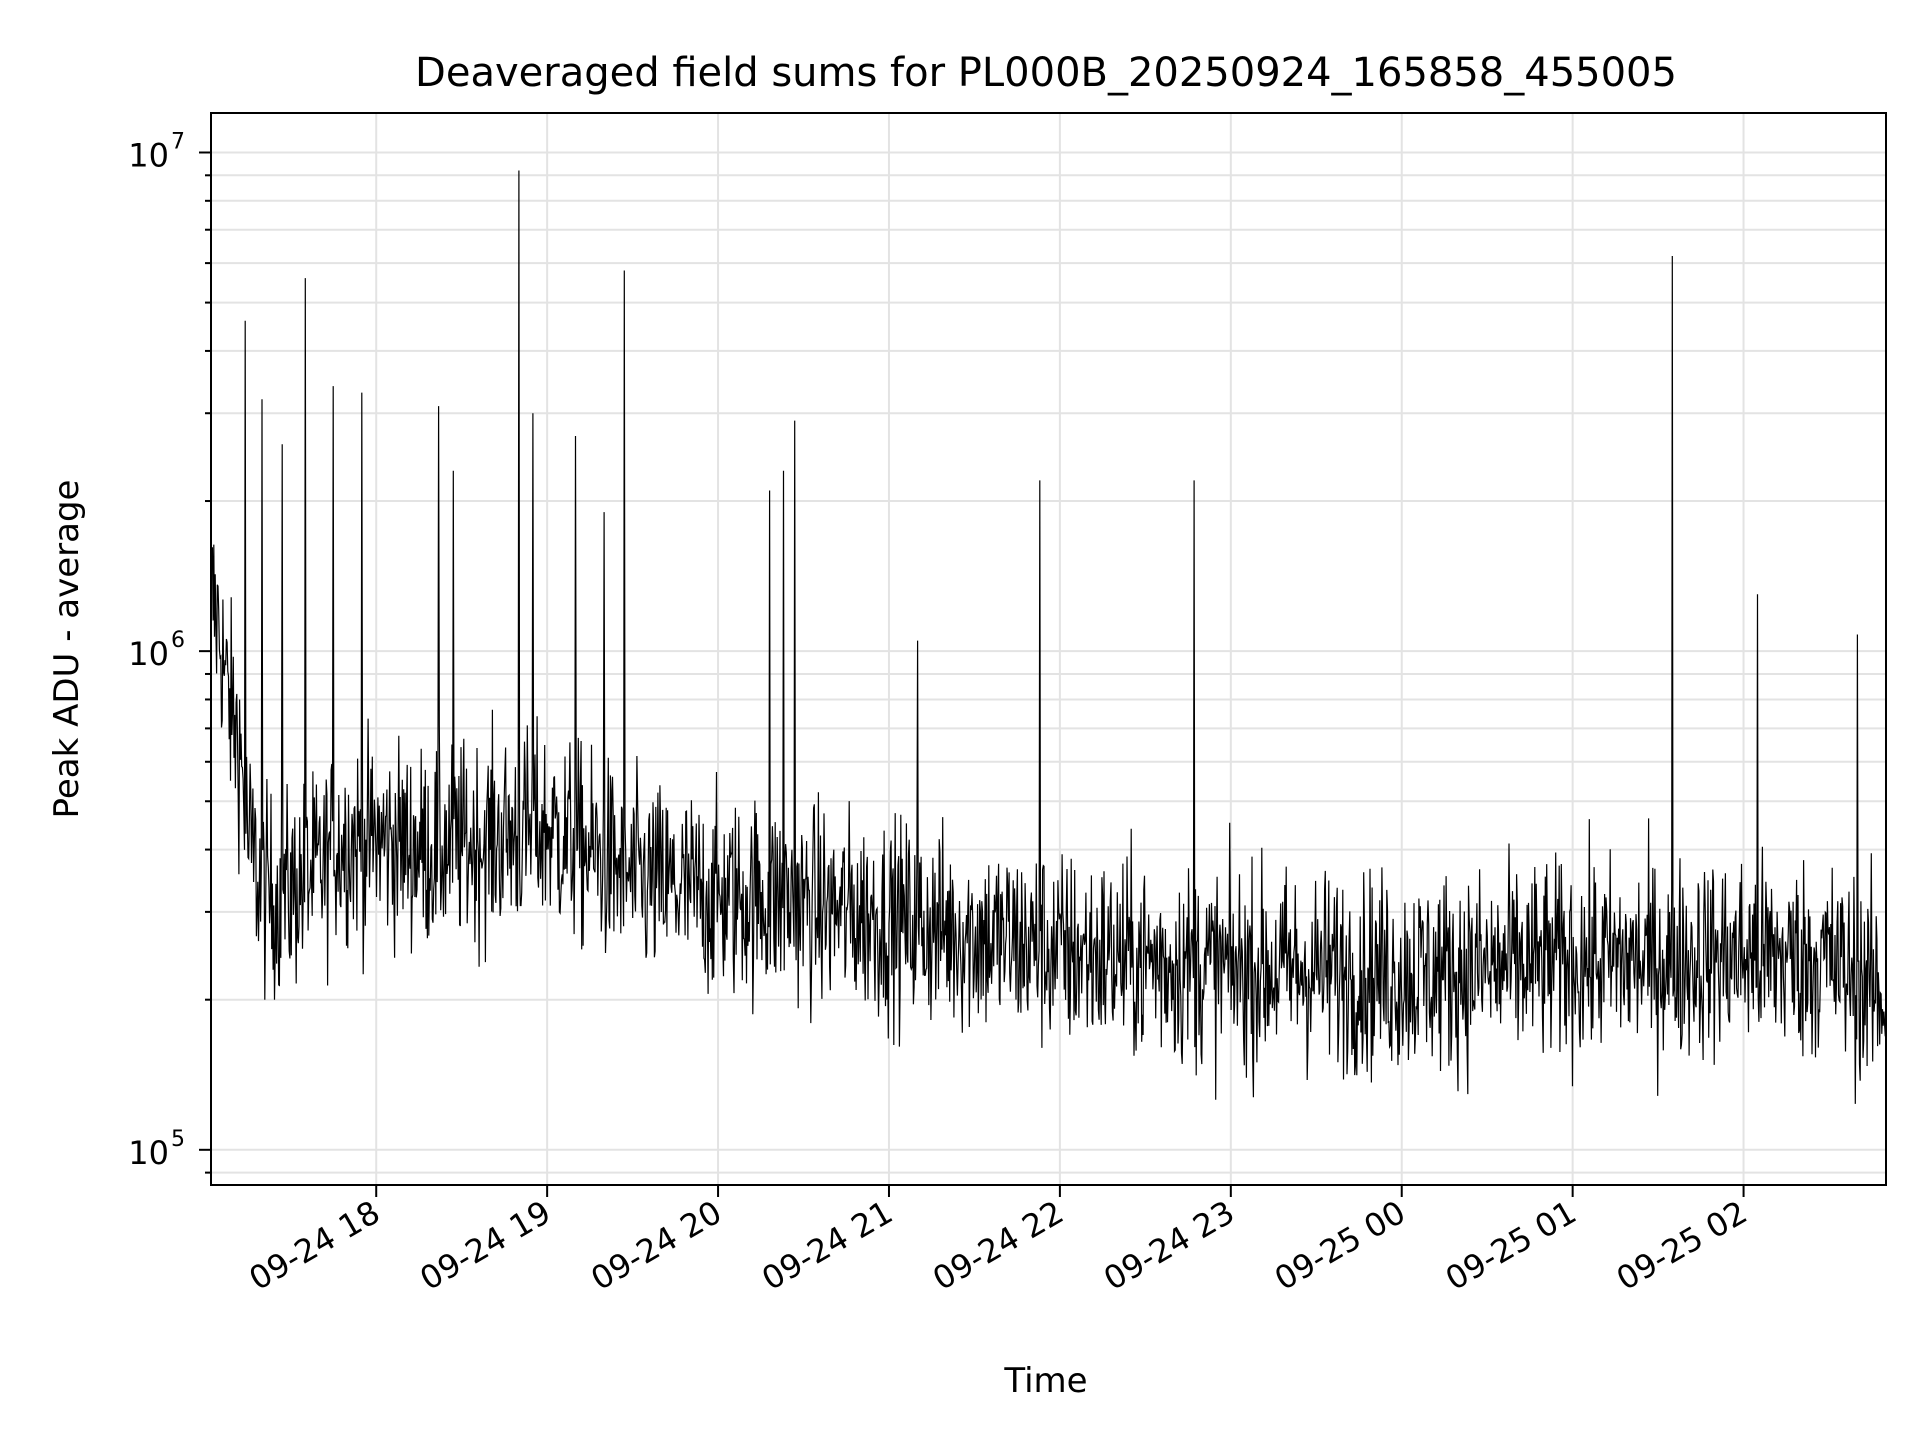  What do you see at coordinates (1045, 1381) in the screenshot?
I see `x-axis-label: Time` at bounding box center [1045, 1381].